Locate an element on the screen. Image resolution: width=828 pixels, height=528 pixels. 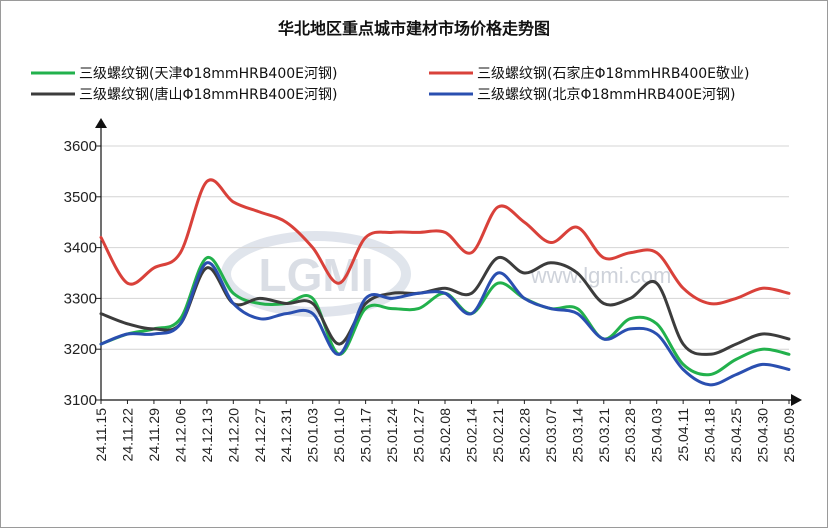
legend-item-tianjin: 三级螺纹钢(天津Φ18mmHRB400E河钢) is located at coordinates (184, 74).